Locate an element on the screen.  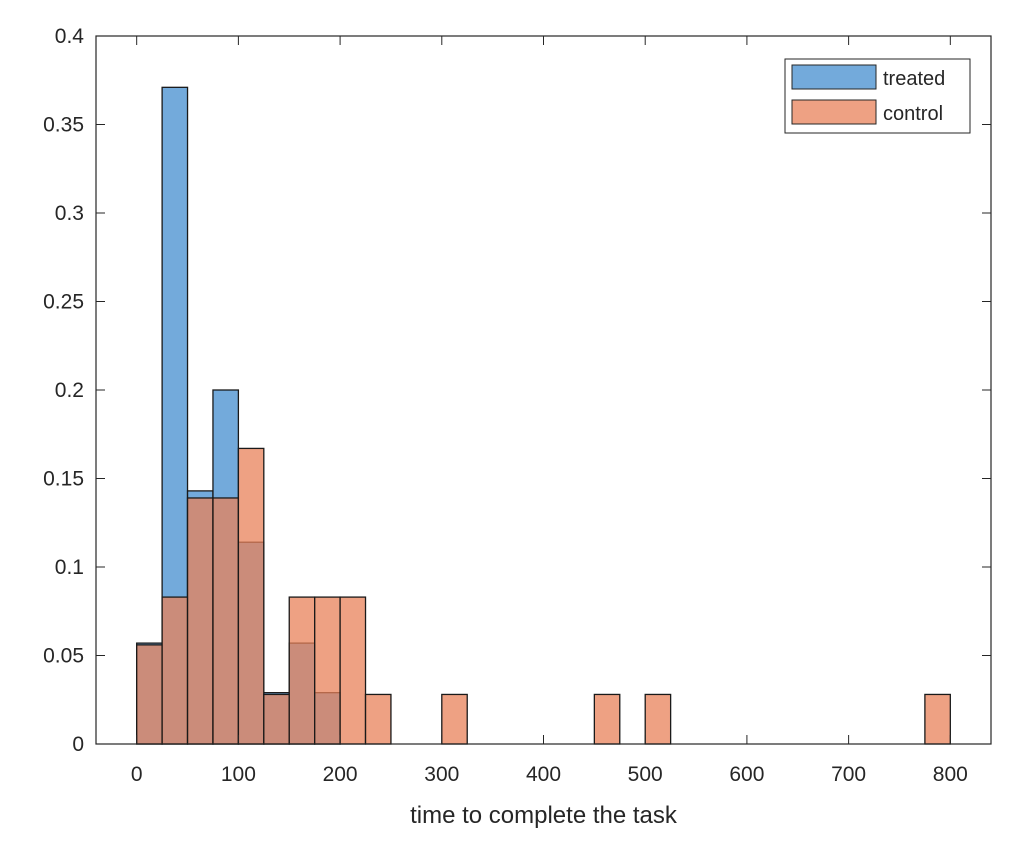
x-axis-title: time to complete the task is located at coordinates (544, 815).